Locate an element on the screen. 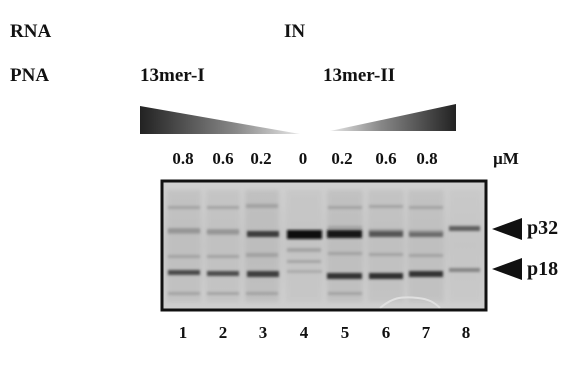  concentration-label: 0 is located at coordinates (303, 158).